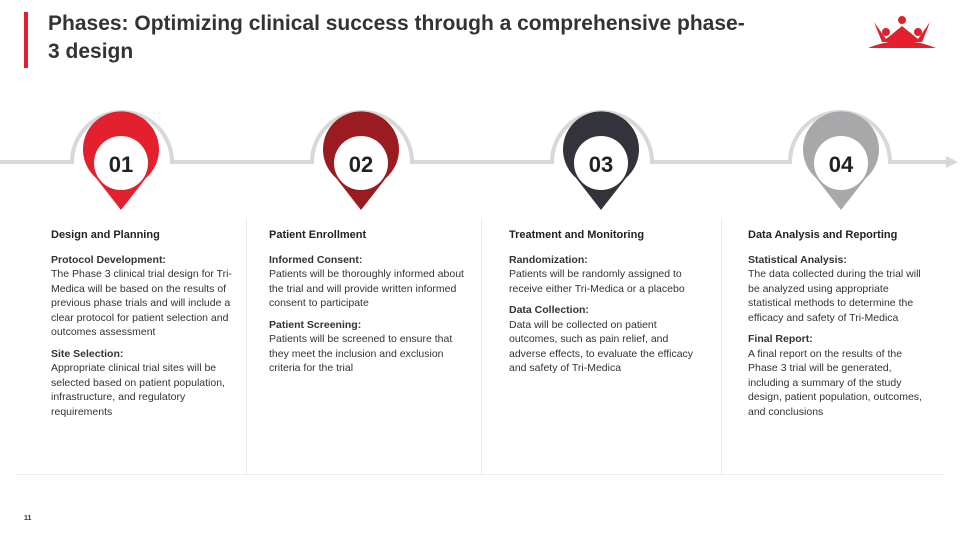 The width and height of the screenshot is (960, 540). I want to click on phase-number-1: 01, so click(121, 164).